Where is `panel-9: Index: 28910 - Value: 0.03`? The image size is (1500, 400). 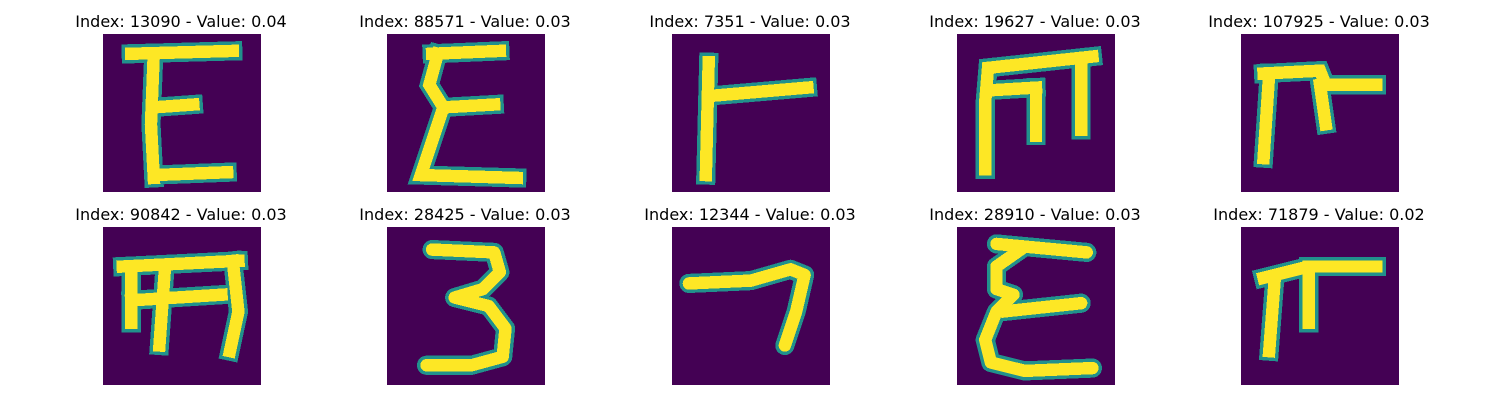 panel-9: Index: 28910 - Value: 0.03 is located at coordinates (1035, 300).